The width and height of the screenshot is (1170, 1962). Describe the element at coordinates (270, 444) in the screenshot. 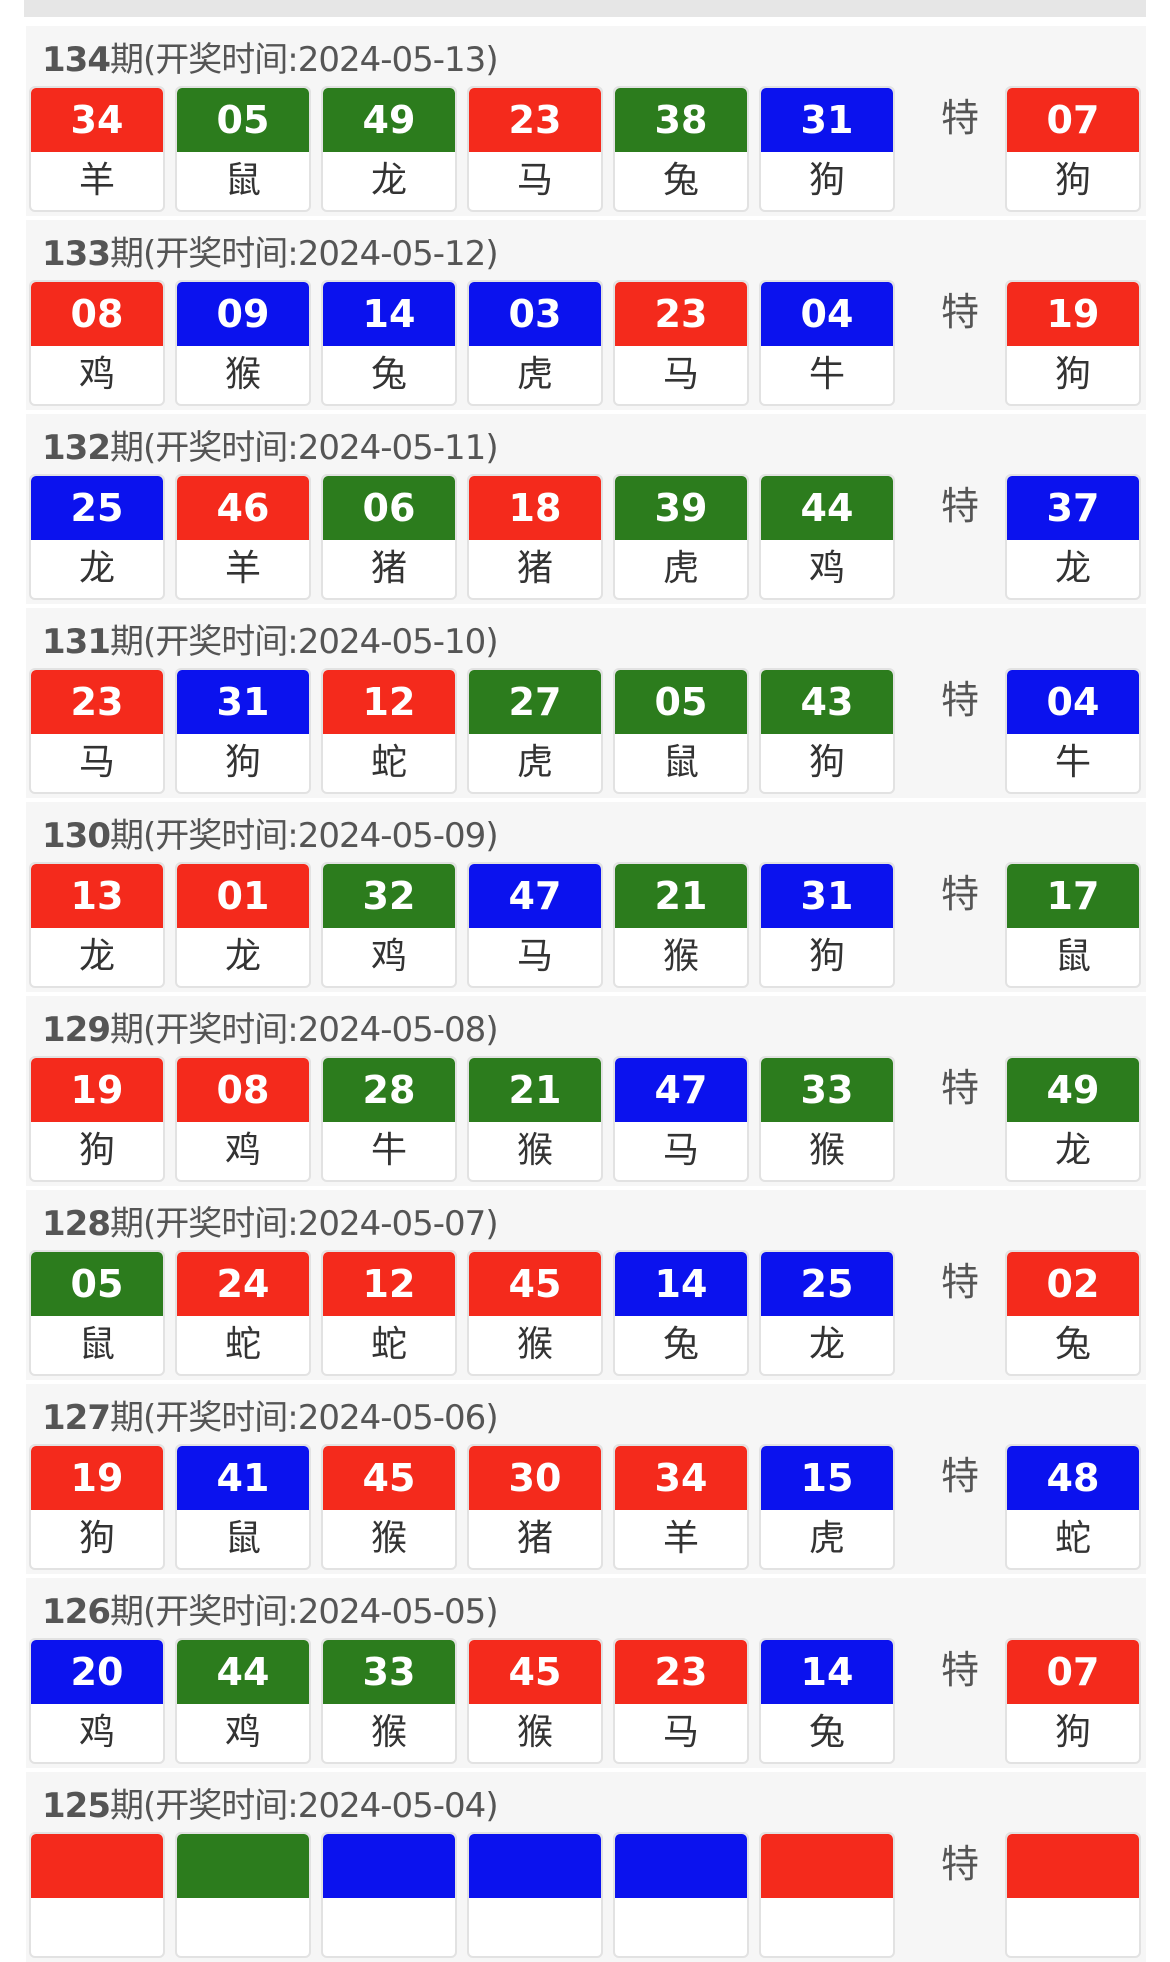

I see `draw-header: 132期(开奖时间:2024-05-11)` at that location.